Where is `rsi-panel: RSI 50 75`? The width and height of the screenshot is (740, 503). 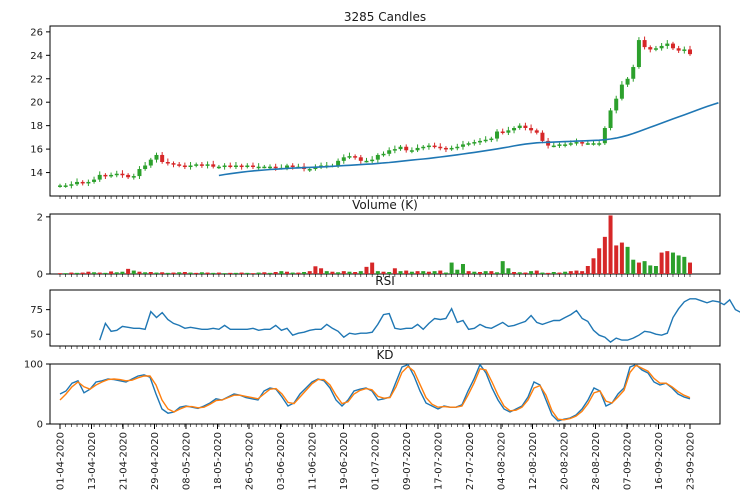
rsi-panel: RSI 50 75 is located at coordinates (385, 311).